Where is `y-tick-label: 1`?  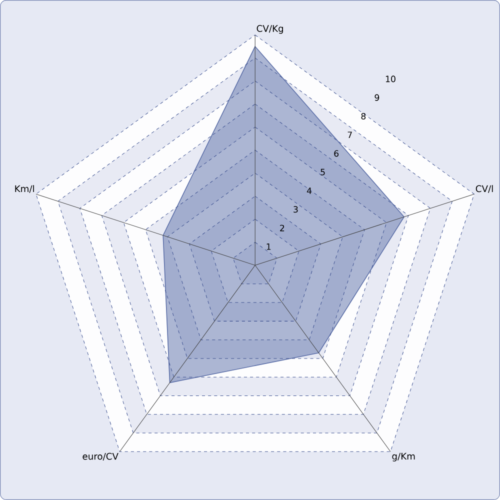 y-tick-label: 1 is located at coordinates (268, 247).